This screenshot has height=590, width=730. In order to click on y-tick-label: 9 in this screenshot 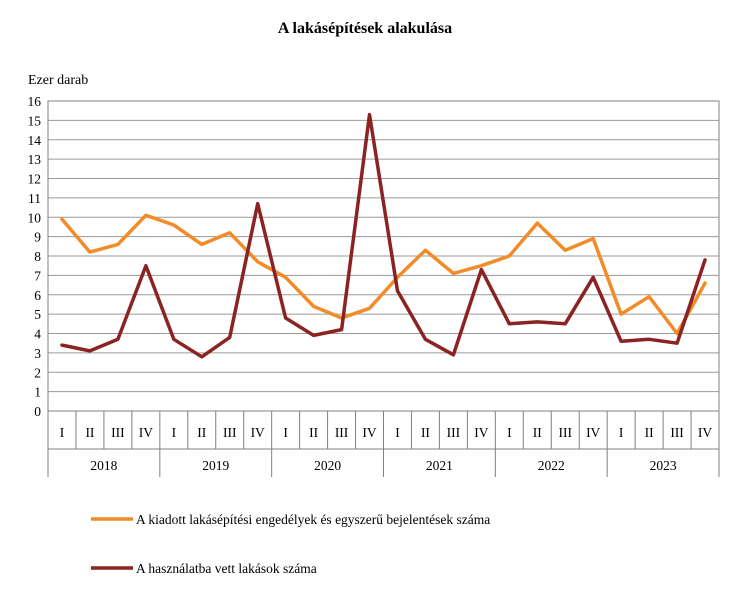, I will do `click(37, 237)`.